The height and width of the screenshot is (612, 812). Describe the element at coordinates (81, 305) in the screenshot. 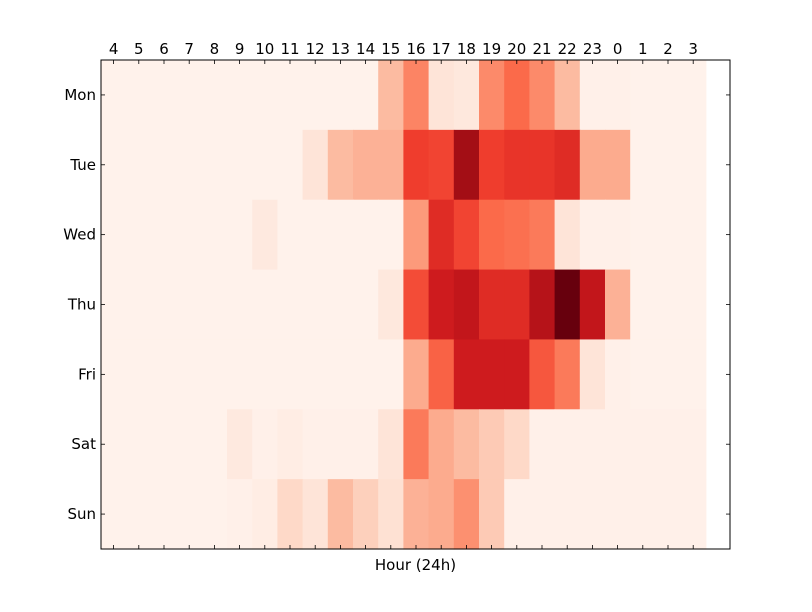

I see `y-tick-label: Thu` at that location.